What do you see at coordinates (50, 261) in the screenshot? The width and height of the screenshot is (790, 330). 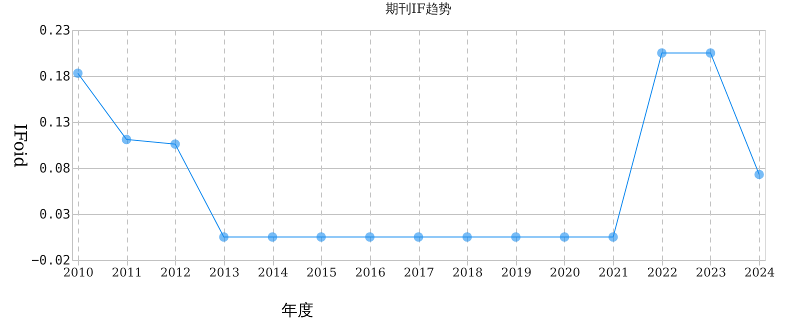 I see `y-tick-label: −0.02` at bounding box center [50, 261].